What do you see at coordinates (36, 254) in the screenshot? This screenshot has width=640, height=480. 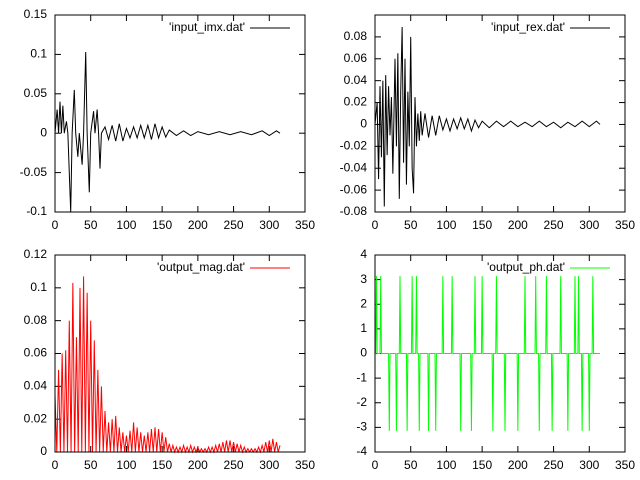 I see `y-tick-label: 0.12` at bounding box center [36, 254].